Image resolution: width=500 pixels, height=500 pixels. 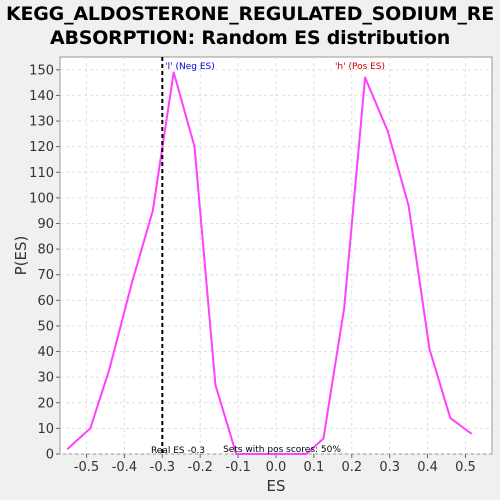 I want to click on chart-title-line-1: KEGG_ALDOSTERONE_REGULATED_SODIUM_RE, so click(x=249, y=14).